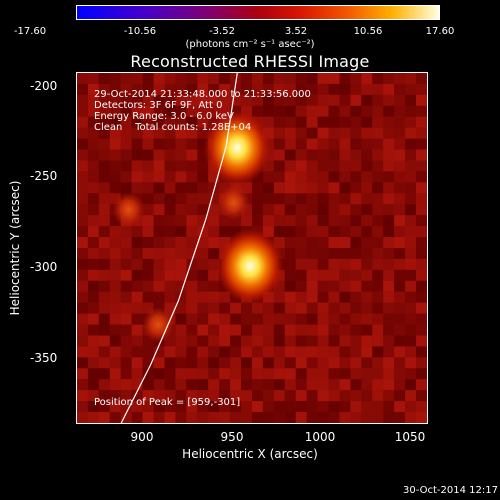 Image resolution: width=500 pixels, height=500 pixels. Describe the element at coordinates (44, 86) in the screenshot. I see `y-tick-label: -200` at that location.